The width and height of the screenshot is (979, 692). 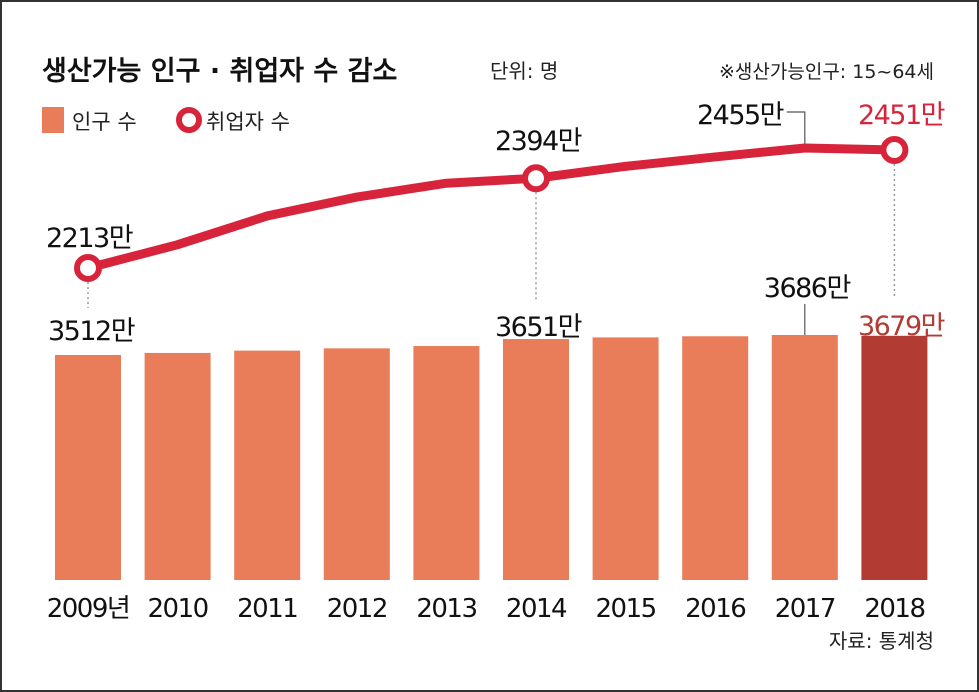 I want to click on note-label: ※생산가능인구: 15~64세, so click(x=826, y=72).